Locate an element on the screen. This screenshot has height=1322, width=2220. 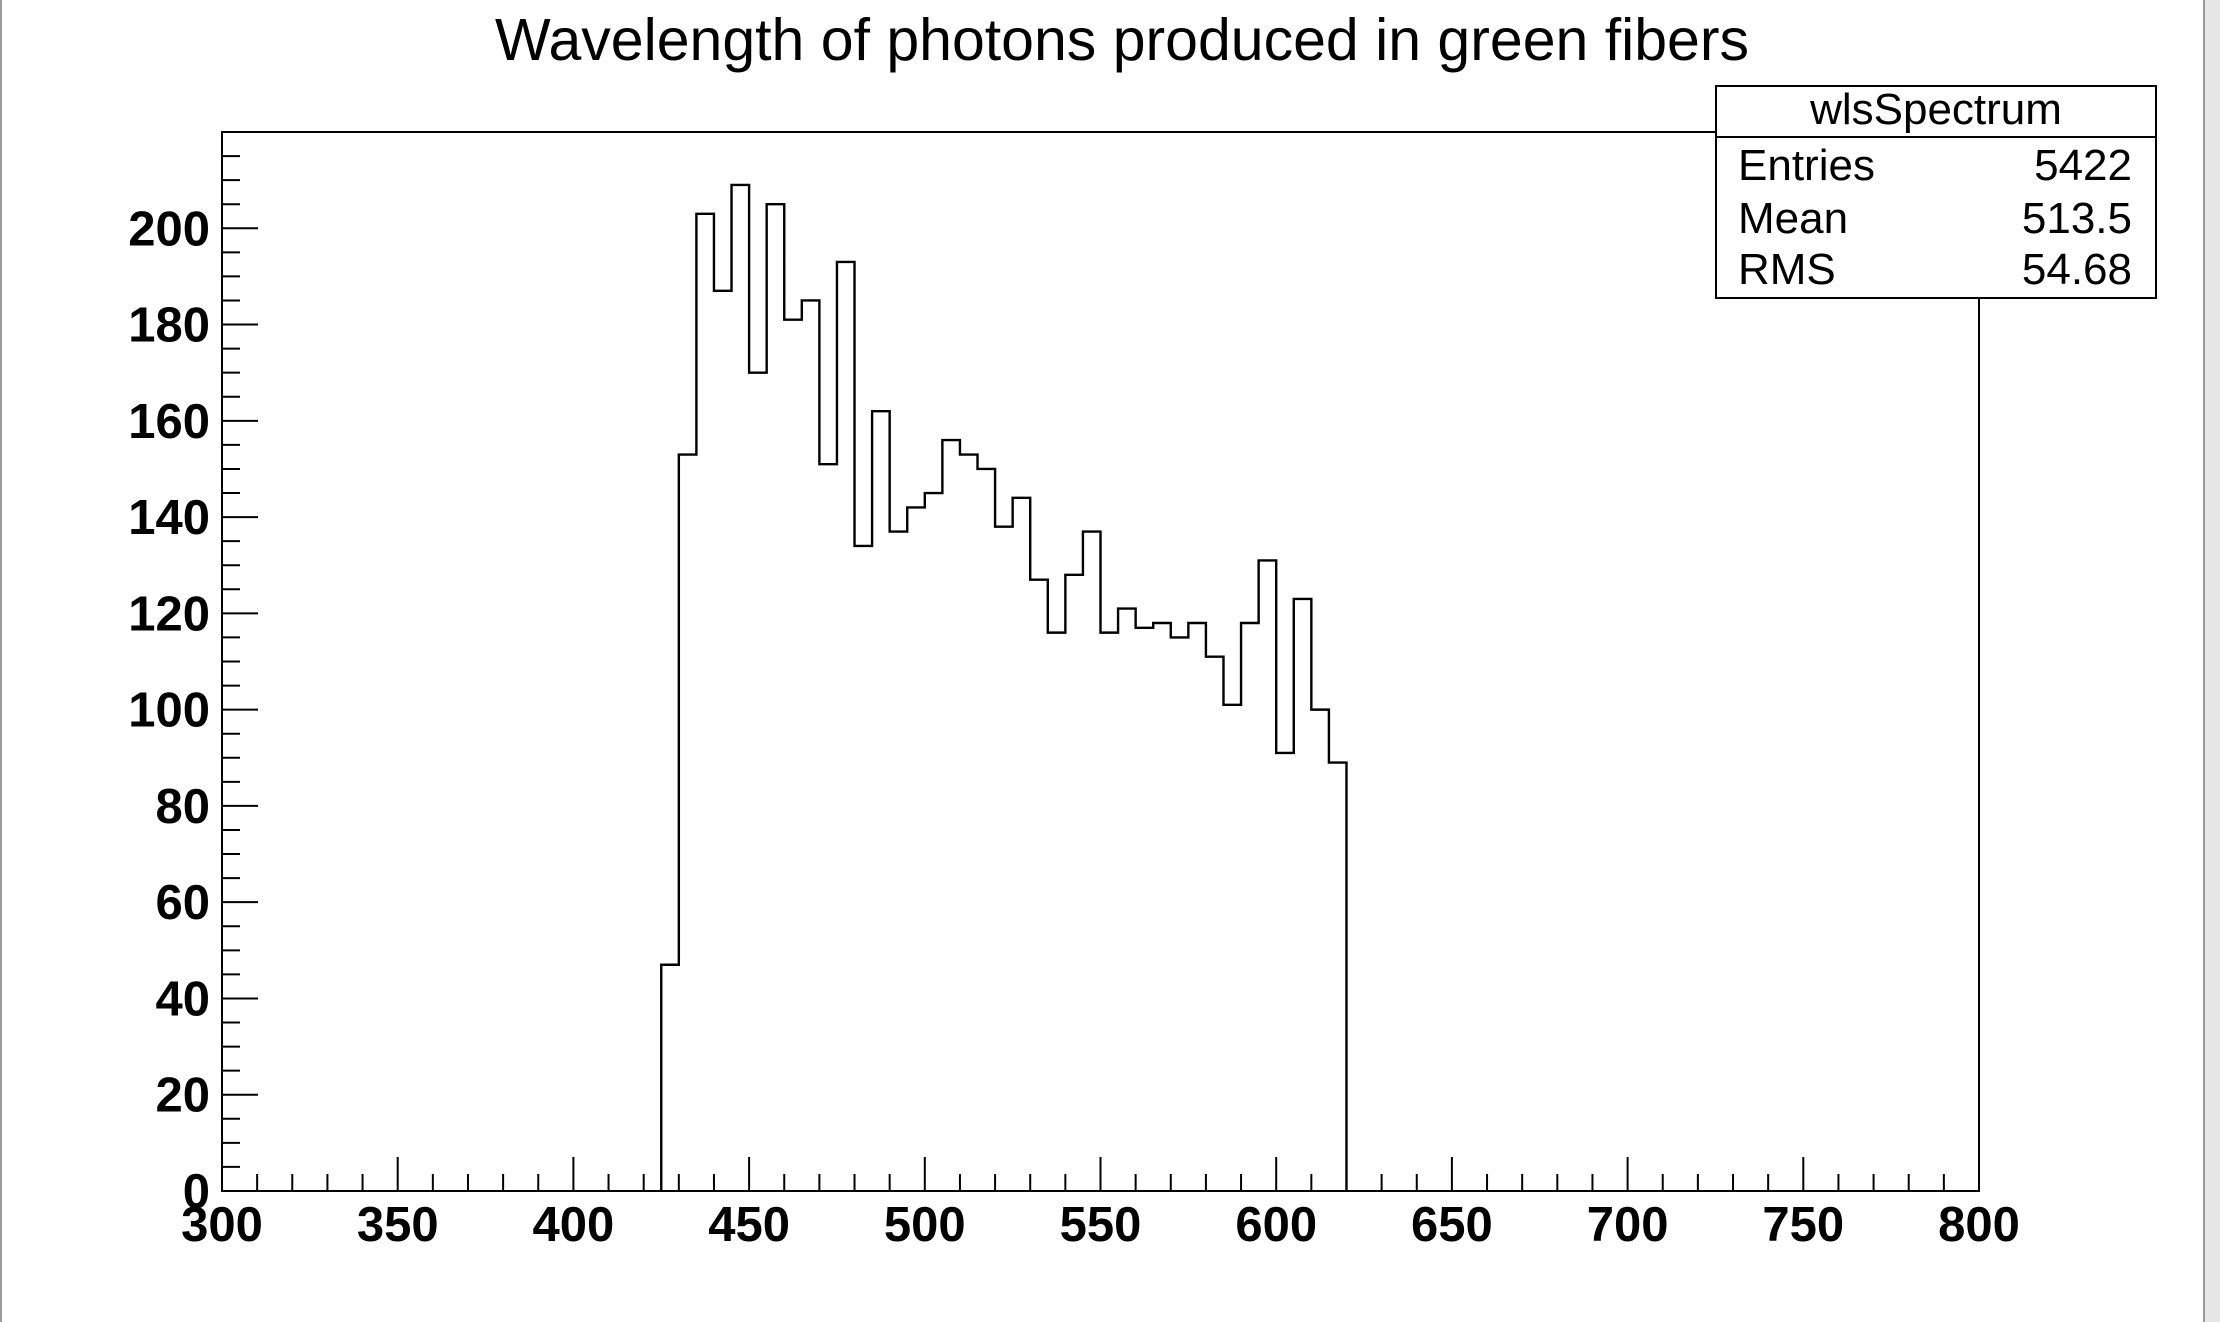
y-tick-label: 60 is located at coordinates (182, 903).